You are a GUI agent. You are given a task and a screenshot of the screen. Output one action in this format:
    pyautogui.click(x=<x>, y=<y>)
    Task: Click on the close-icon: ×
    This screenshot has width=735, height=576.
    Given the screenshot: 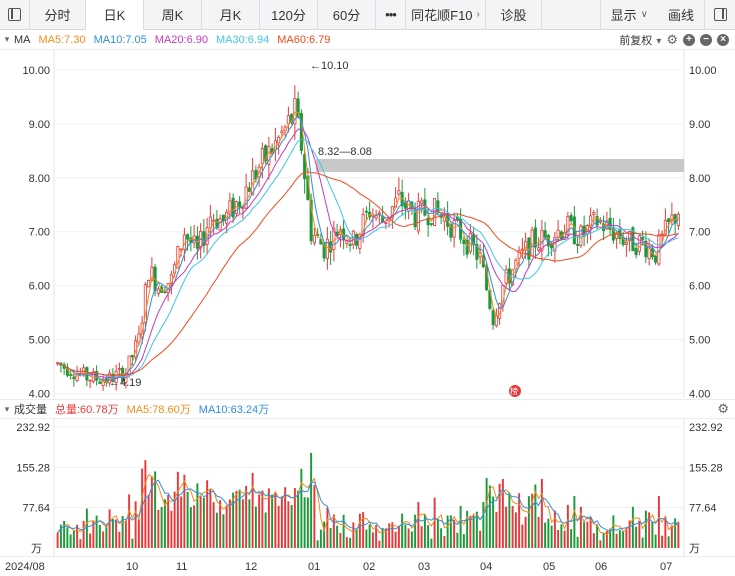 What is the action you would take?
    pyautogui.click(x=723, y=39)
    